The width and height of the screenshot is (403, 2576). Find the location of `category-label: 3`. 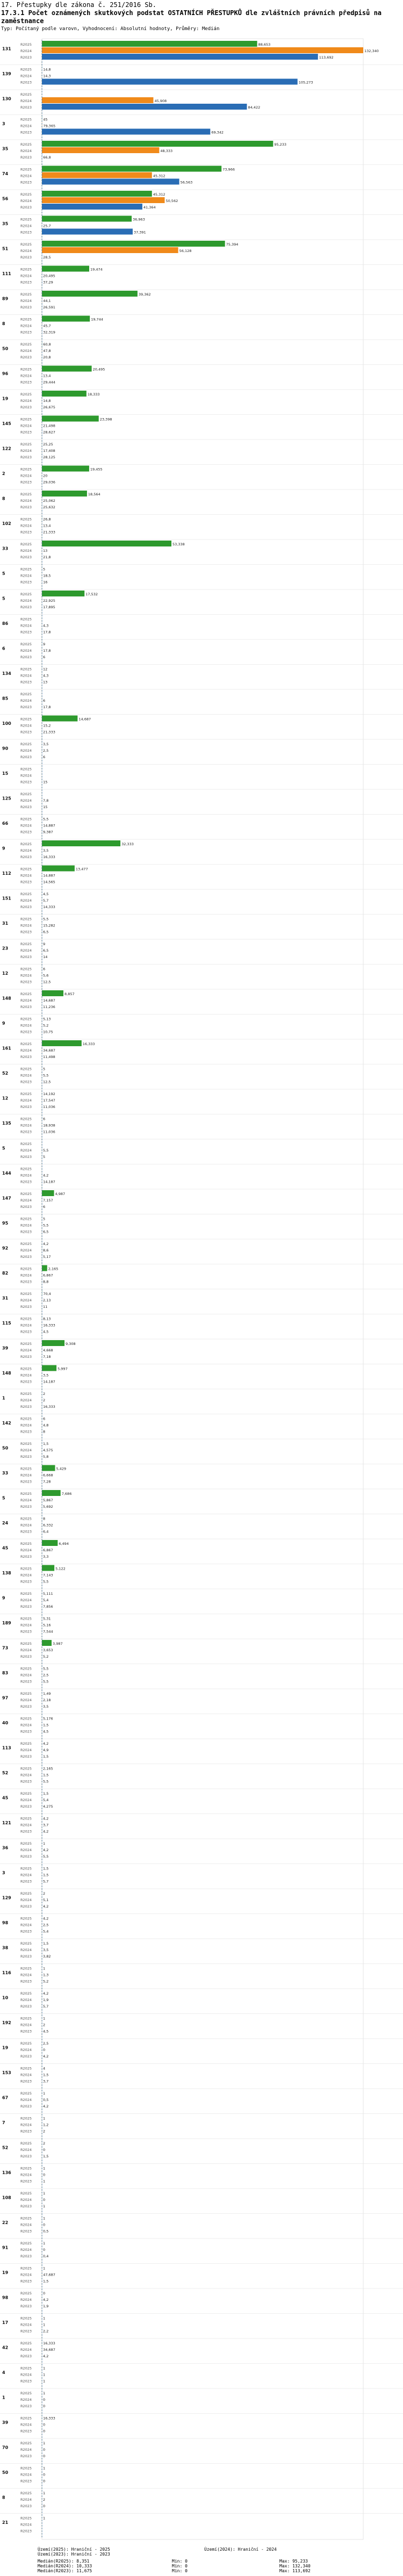

category-label: 3 is located at coordinates (3, 1872).